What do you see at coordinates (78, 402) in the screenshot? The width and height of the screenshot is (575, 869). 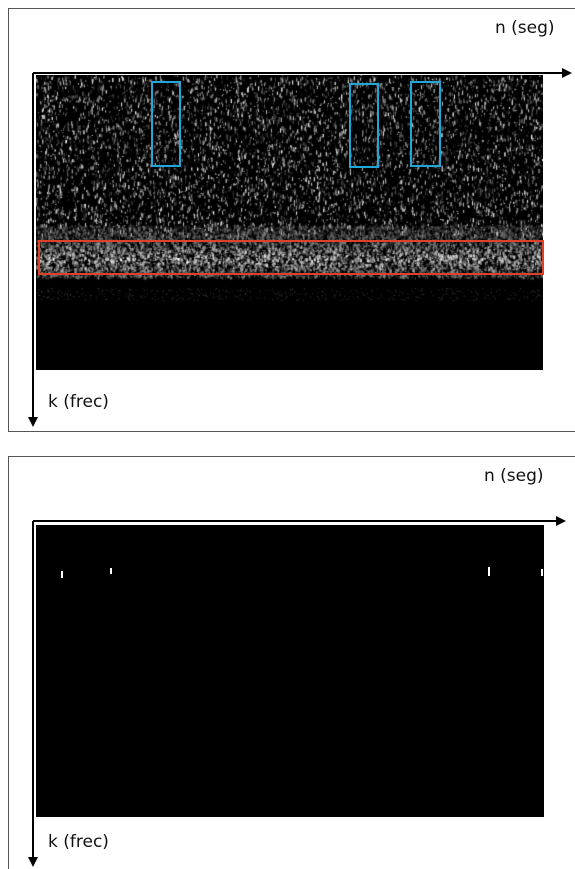 I see `top-y-axis-label: k (frec)` at bounding box center [78, 402].